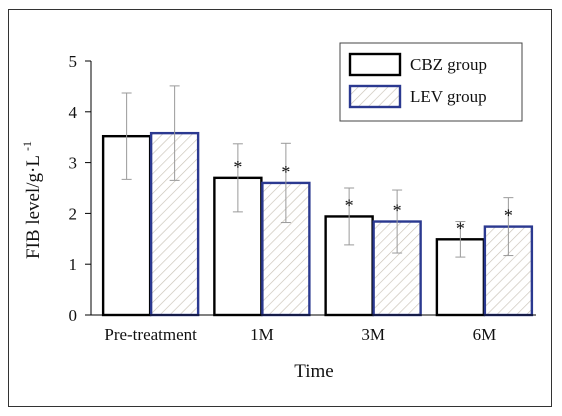 This screenshot has width=562, height=416. What do you see at coordinates (300, 334) in the screenshot?
I see `x-axis-tick-labels: Pre-treatment 1M 3M 6M` at bounding box center [300, 334].